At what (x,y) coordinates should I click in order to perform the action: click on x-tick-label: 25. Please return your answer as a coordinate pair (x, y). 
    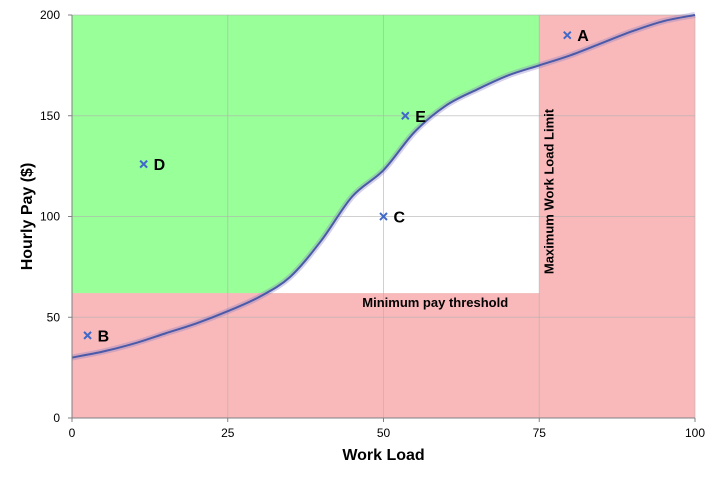
    Looking at the image, I should click on (228, 433).